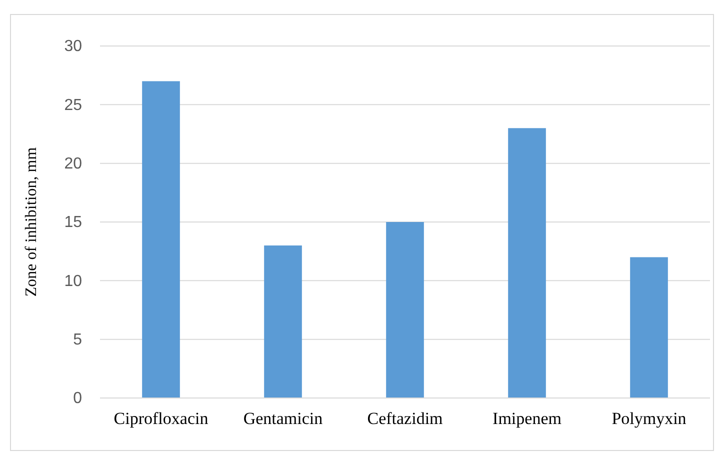 This screenshot has width=718, height=452. I want to click on y-tick-label: 30, so click(73, 47).